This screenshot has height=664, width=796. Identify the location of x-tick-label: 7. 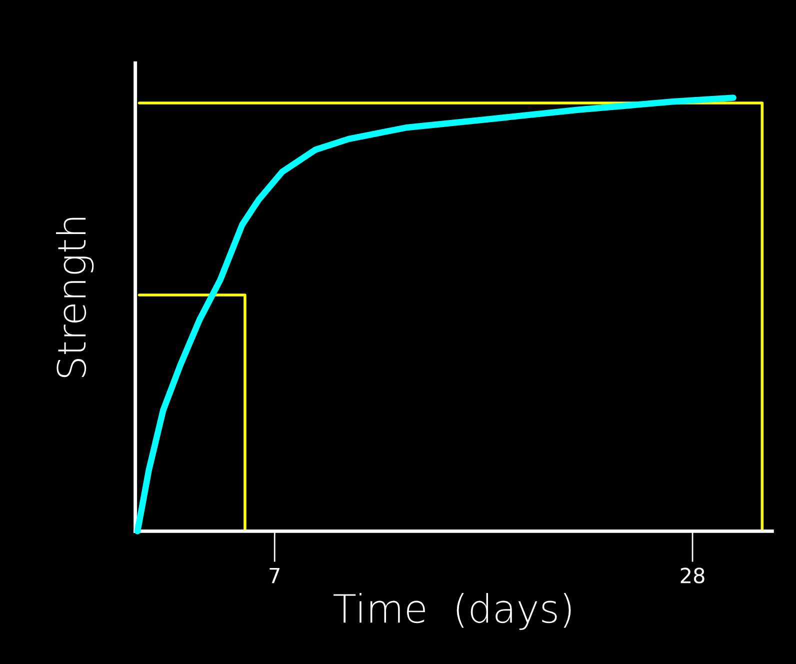
(275, 576).